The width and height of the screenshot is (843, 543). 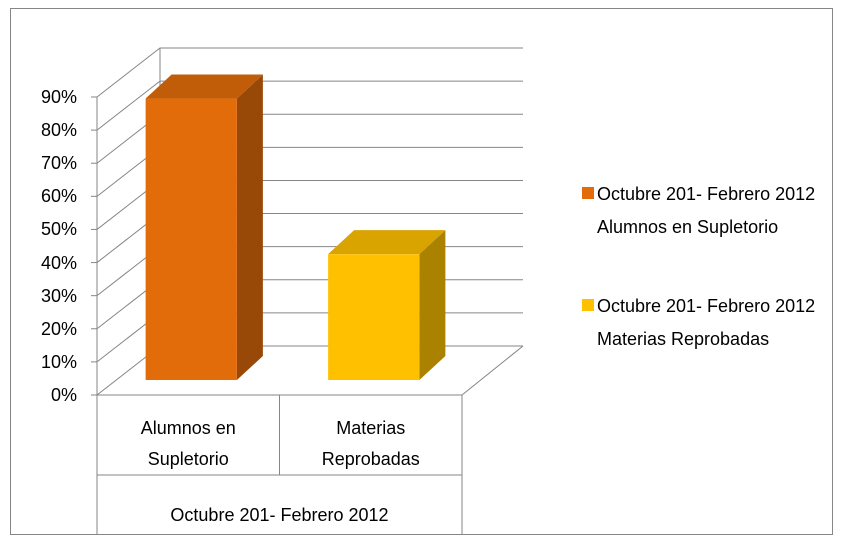 I want to click on y-tick-label: 90%, so click(x=58, y=97).